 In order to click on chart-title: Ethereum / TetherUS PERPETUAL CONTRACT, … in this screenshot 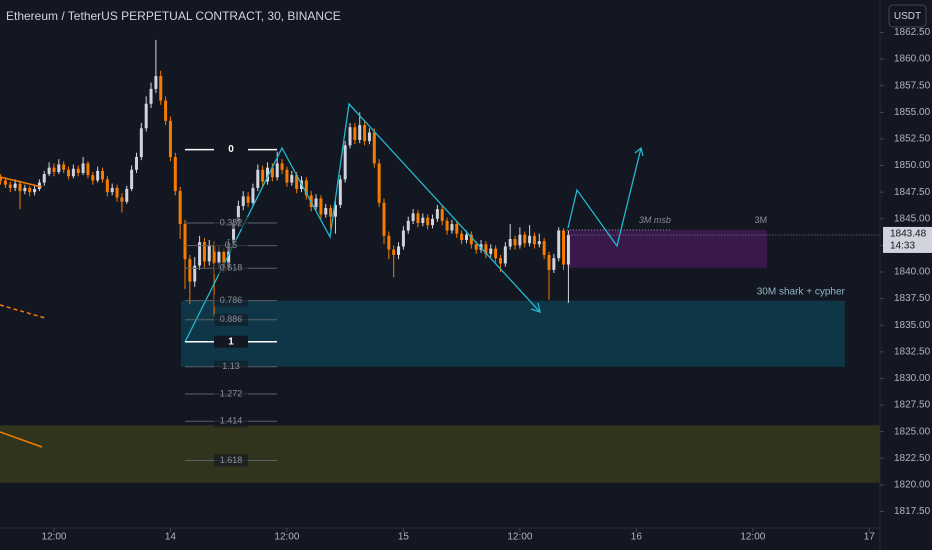, I will do `click(173, 16)`.